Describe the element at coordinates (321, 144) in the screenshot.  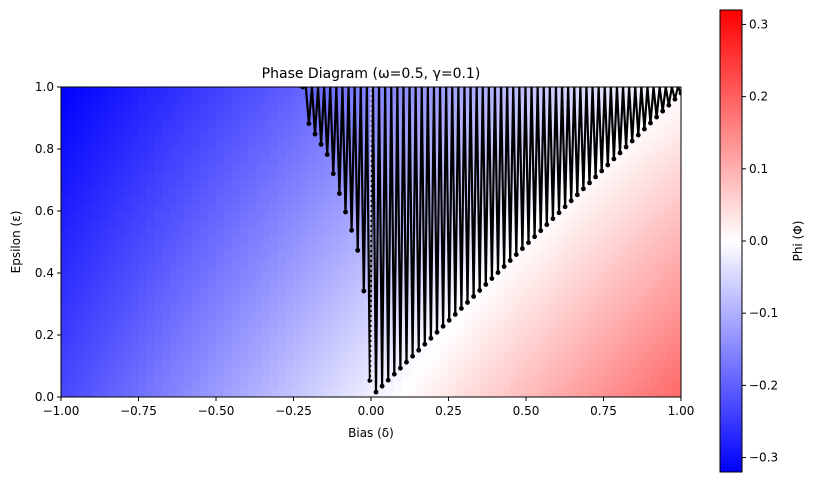
I see `trajectory-point` at that location.